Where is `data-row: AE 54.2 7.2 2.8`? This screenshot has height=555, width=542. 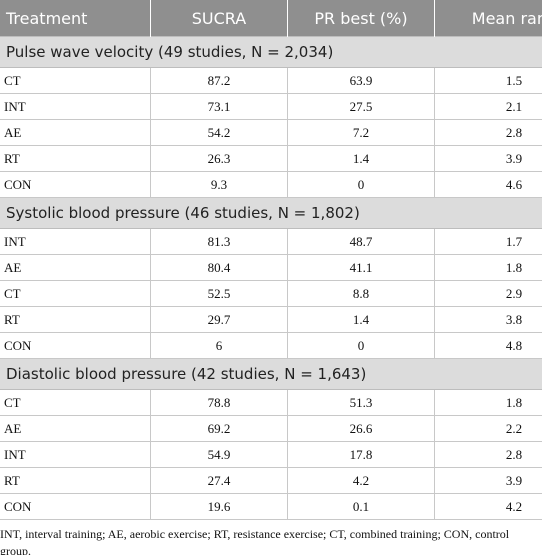 data-row: AE 54.2 7.2 2.8 is located at coordinates (271, 132).